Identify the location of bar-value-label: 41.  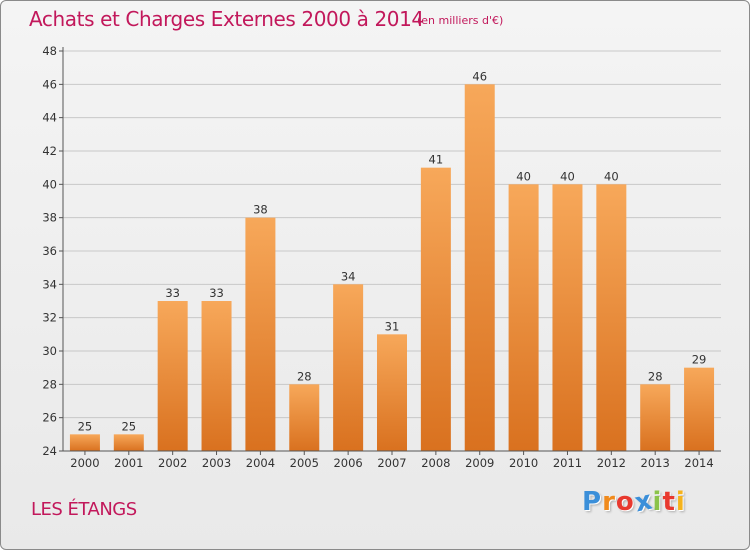
(436, 160).